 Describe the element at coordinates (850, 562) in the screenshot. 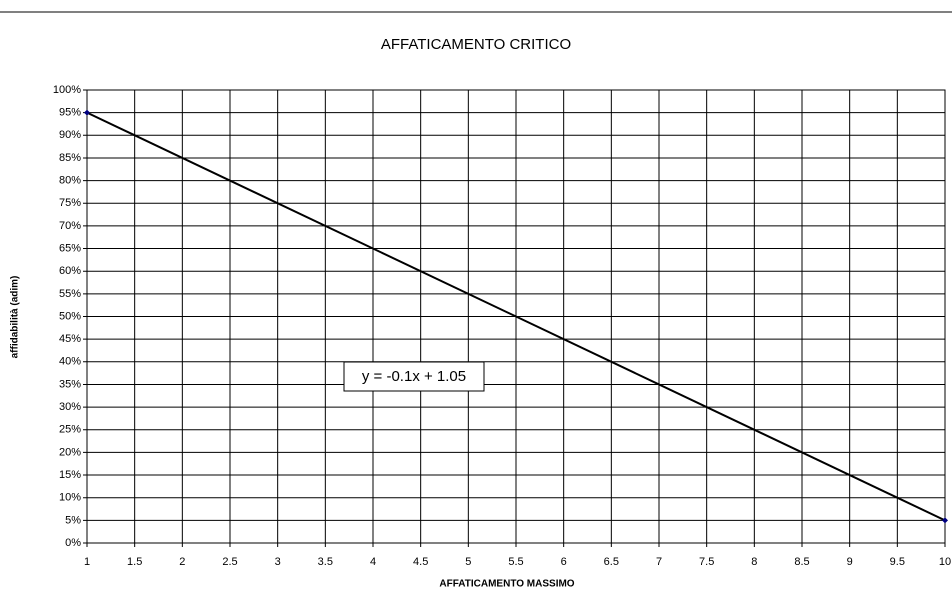

I see `x-tick-label: 9` at that location.